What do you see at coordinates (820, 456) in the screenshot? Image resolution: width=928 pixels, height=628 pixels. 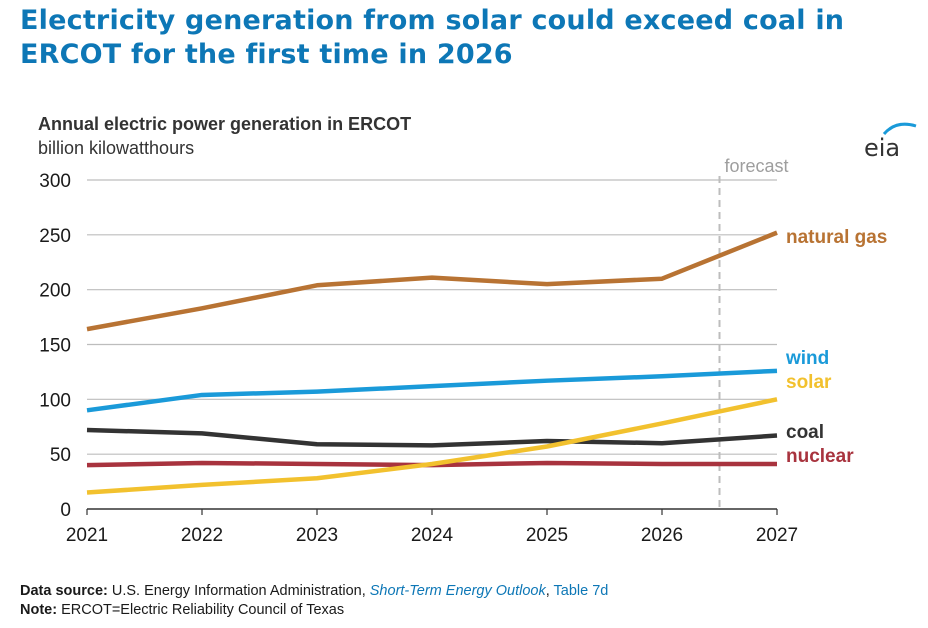 I see `series-label-nuclear: nuclear` at bounding box center [820, 456].